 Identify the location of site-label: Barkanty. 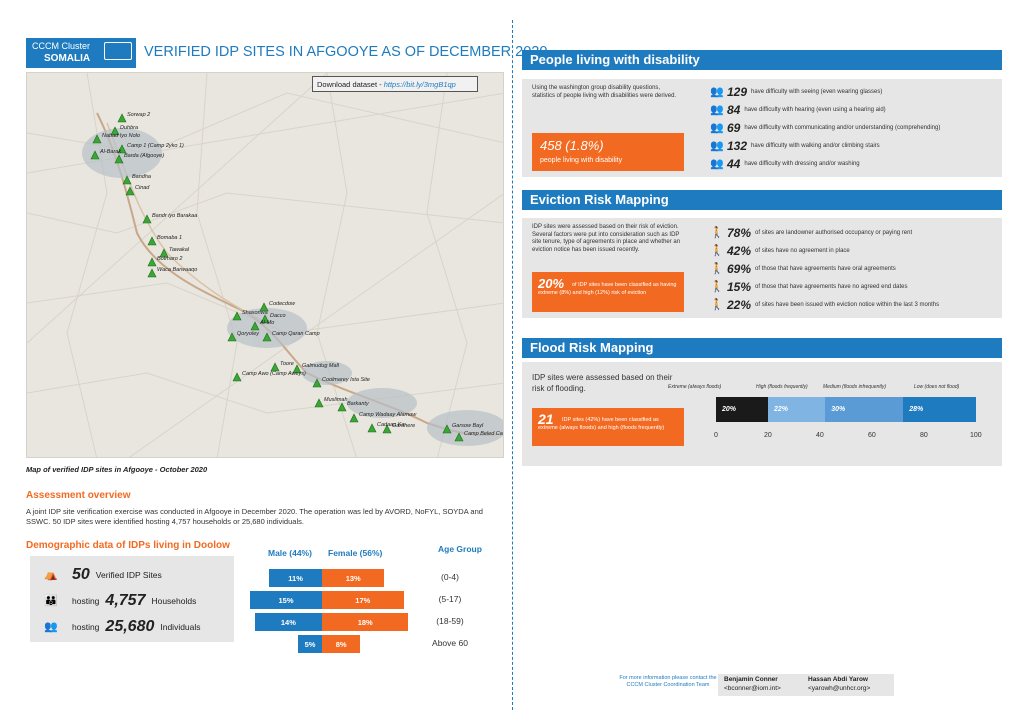
(358, 404).